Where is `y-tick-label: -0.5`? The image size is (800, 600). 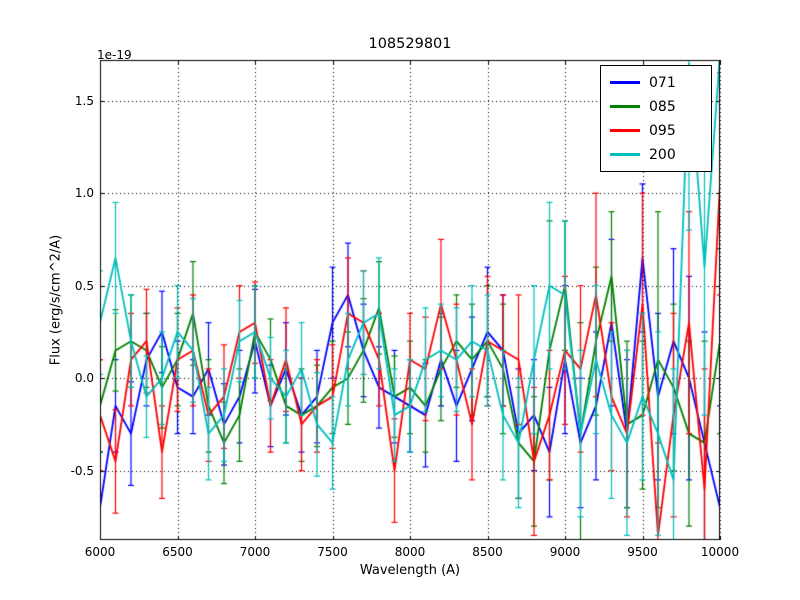 y-tick-label: -0.5 is located at coordinates (82, 470).